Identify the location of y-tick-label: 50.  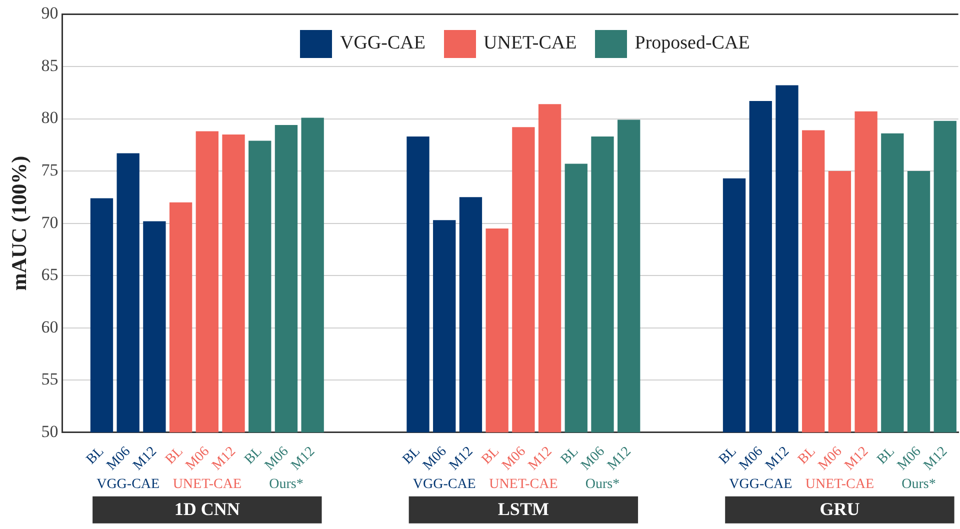
(49, 431).